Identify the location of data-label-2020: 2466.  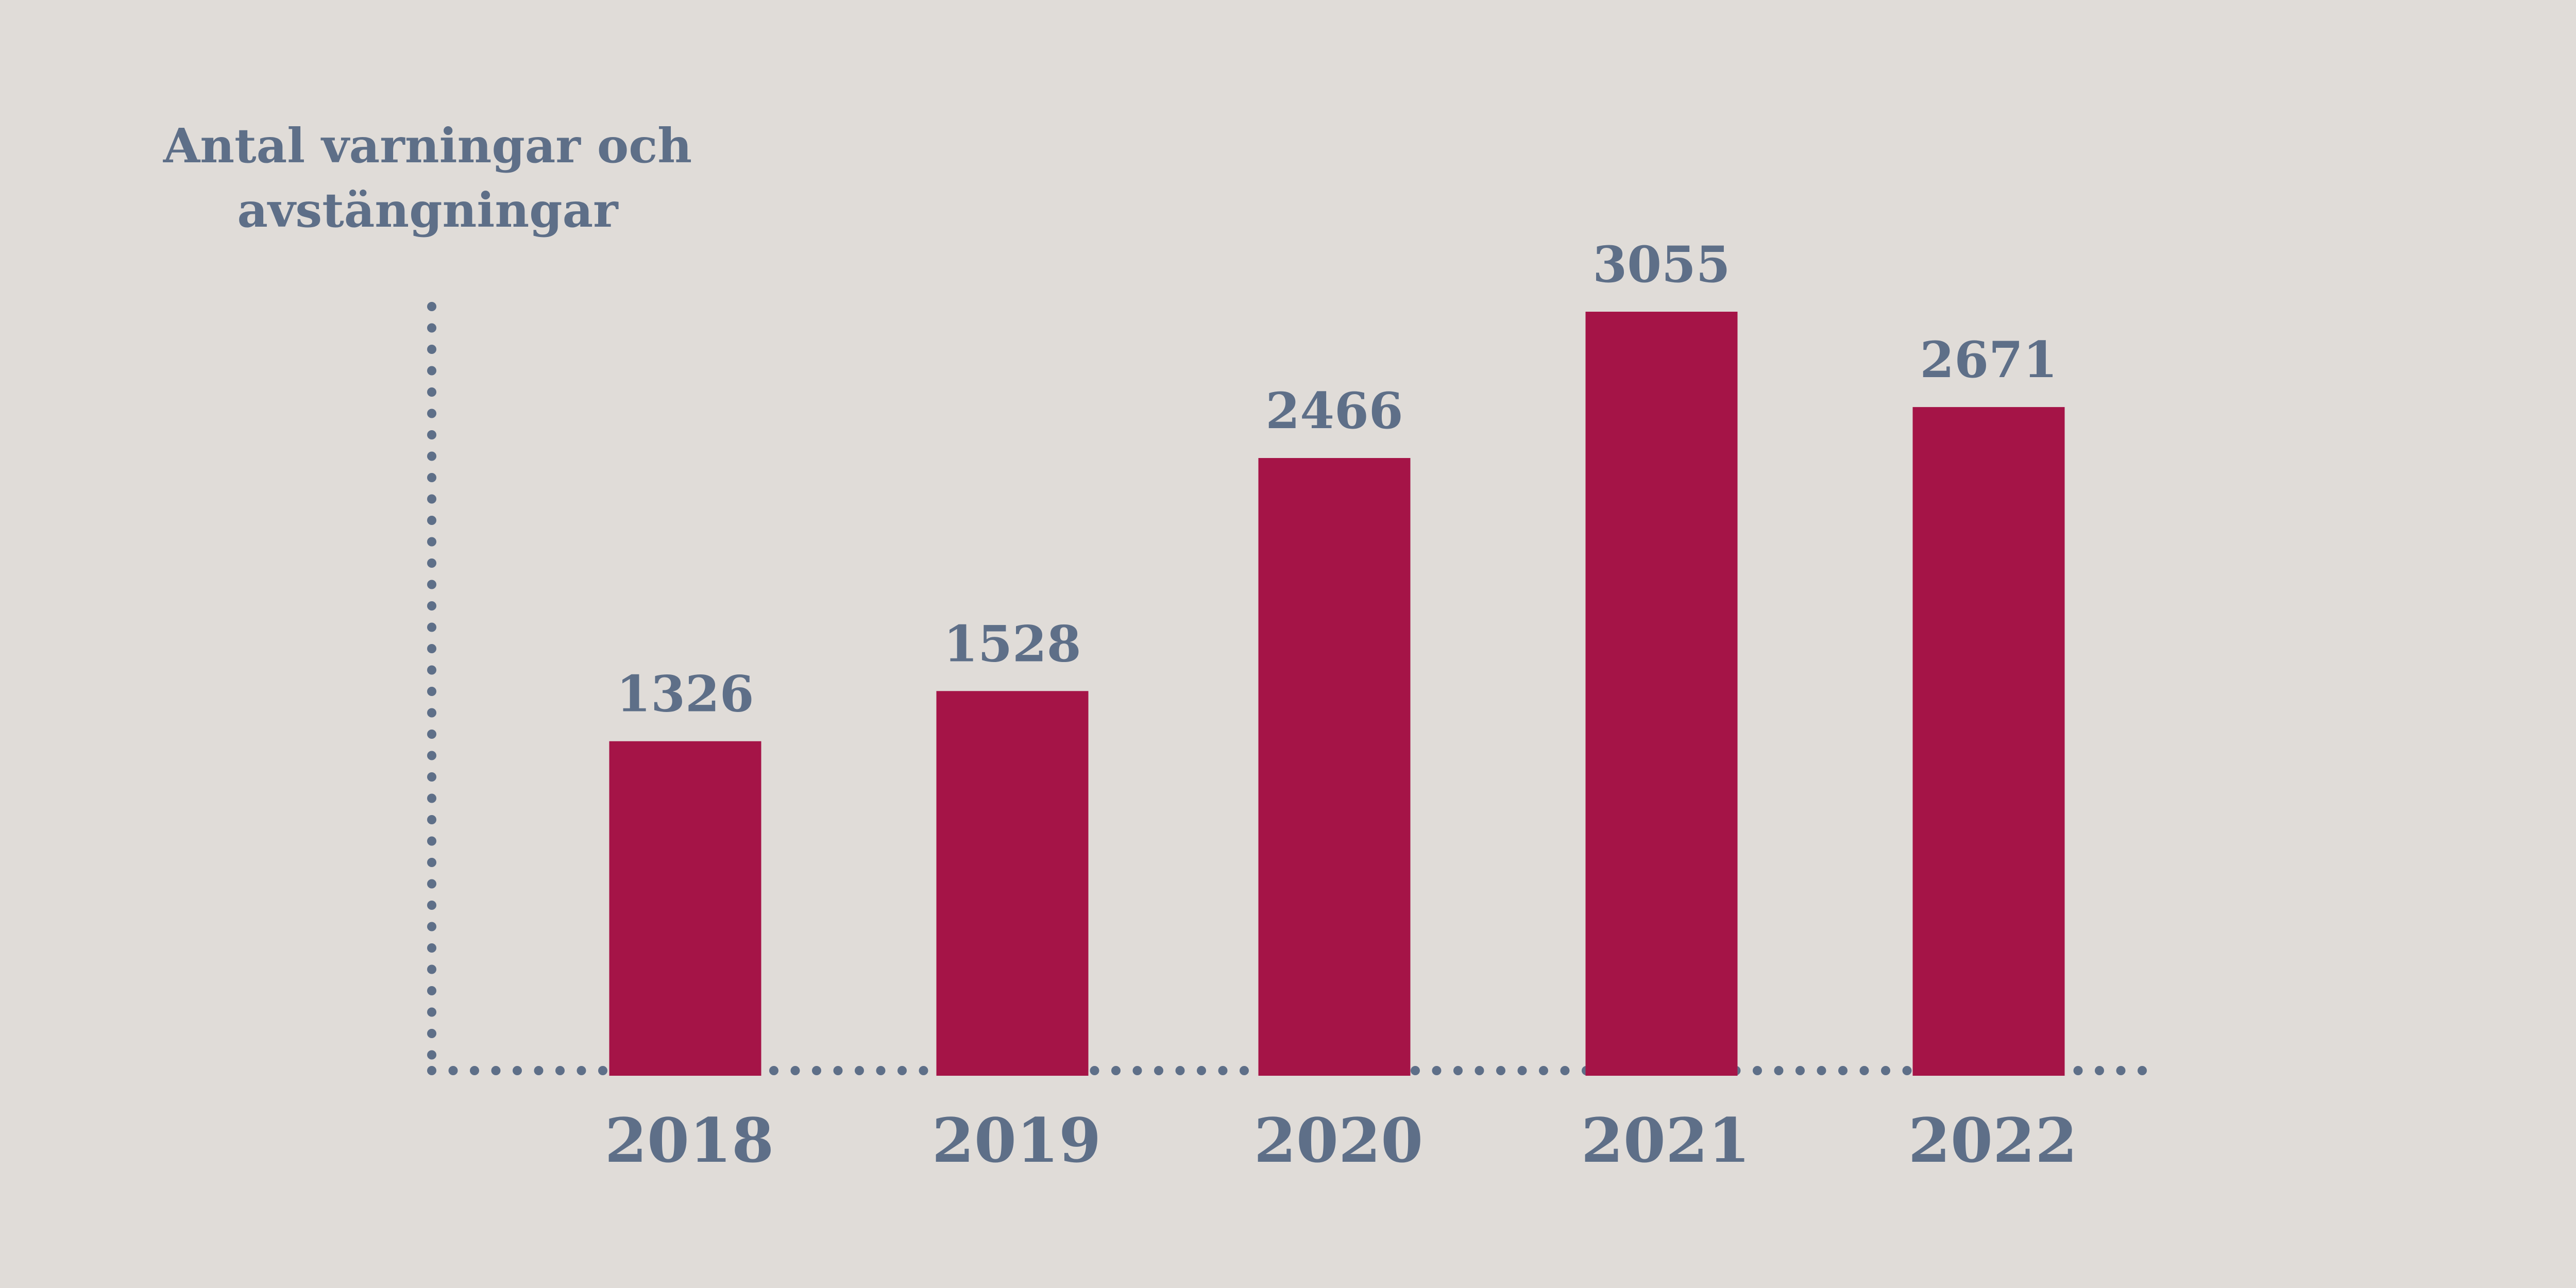
(1334, 411).